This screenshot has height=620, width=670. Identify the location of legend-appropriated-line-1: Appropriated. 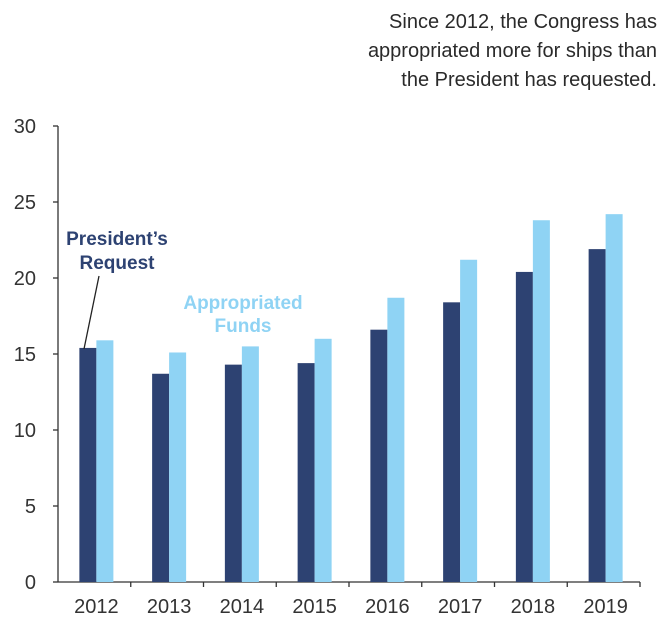
(242, 303).